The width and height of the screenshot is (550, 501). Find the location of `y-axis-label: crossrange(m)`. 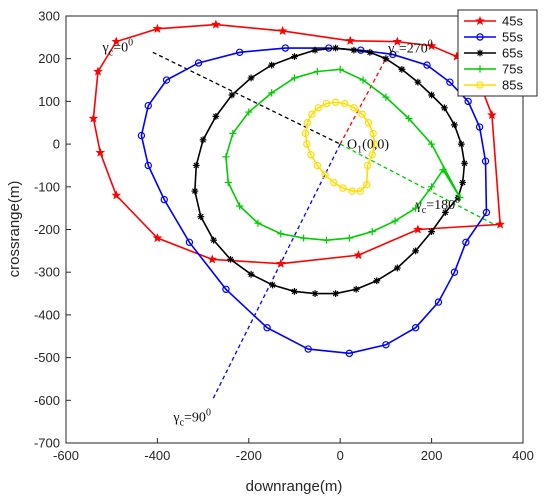

y-axis-label: crossrange(m) is located at coordinates (14, 229).